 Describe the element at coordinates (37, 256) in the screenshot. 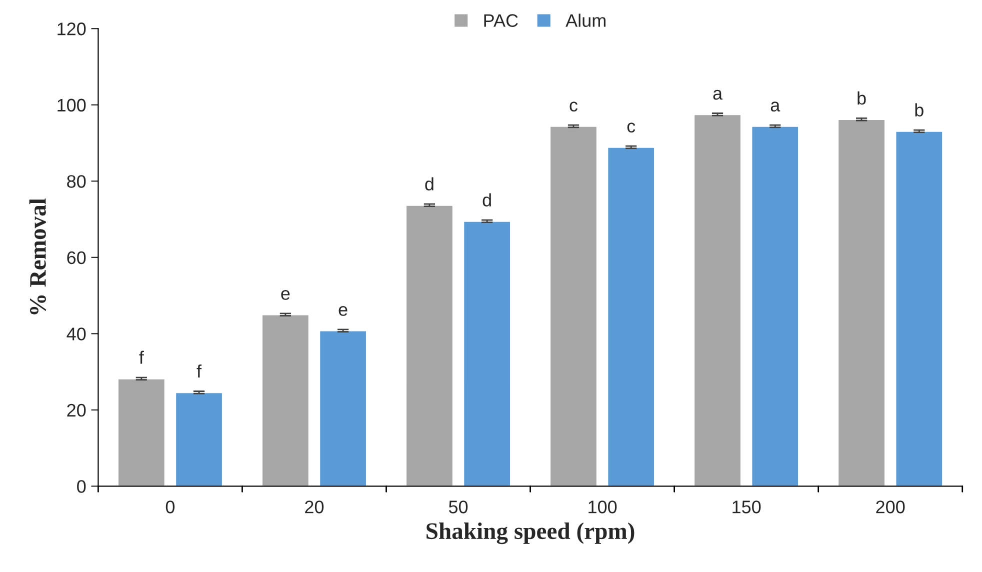

I see `y-axis-title: % Removal` at that location.